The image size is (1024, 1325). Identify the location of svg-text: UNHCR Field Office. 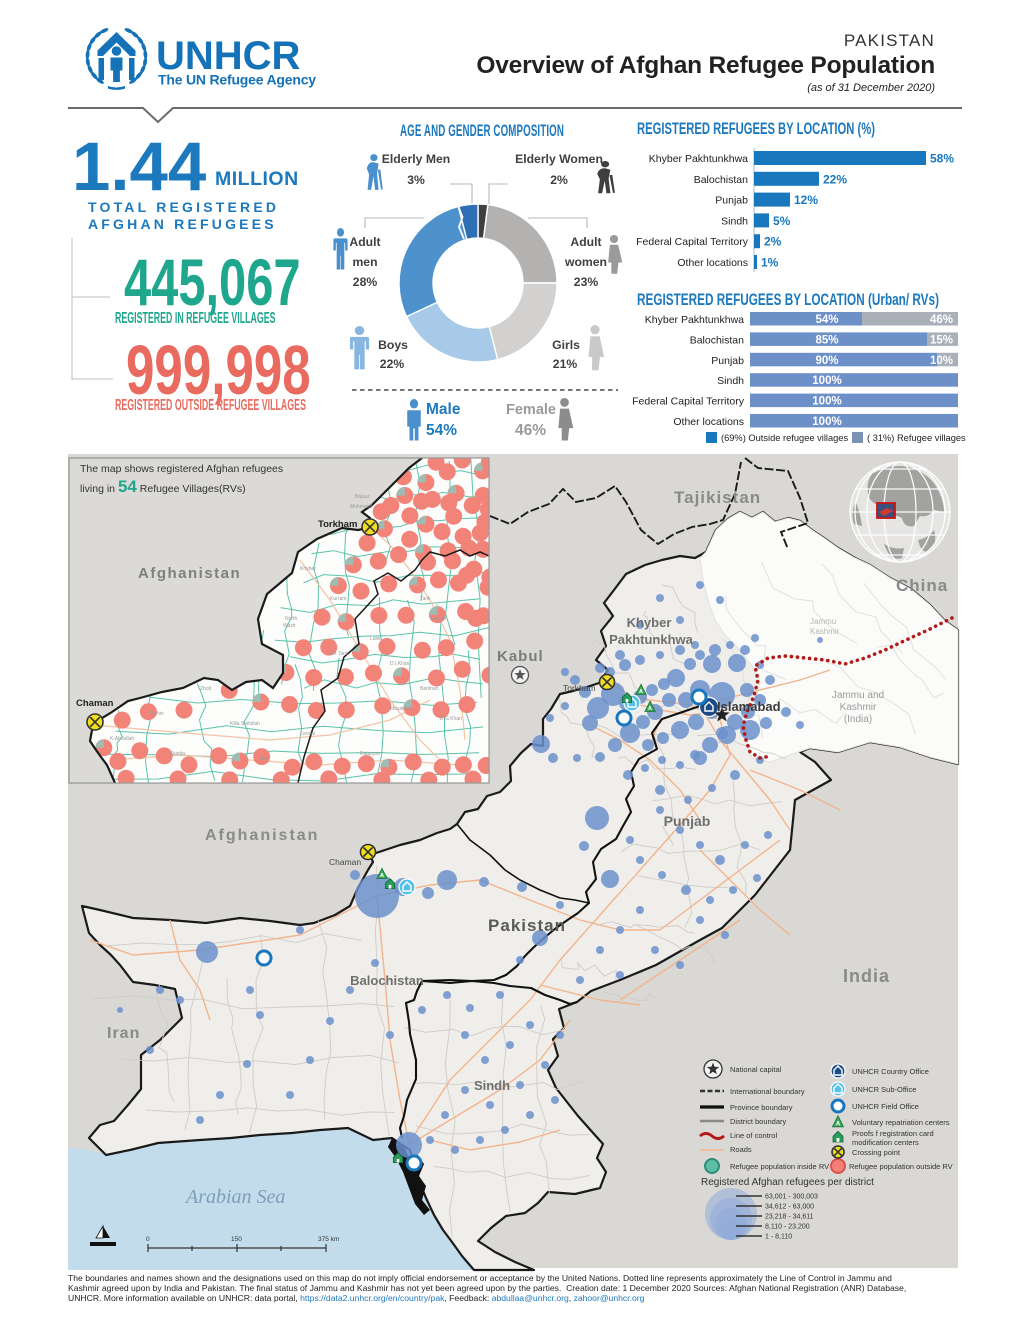
(885, 1106).